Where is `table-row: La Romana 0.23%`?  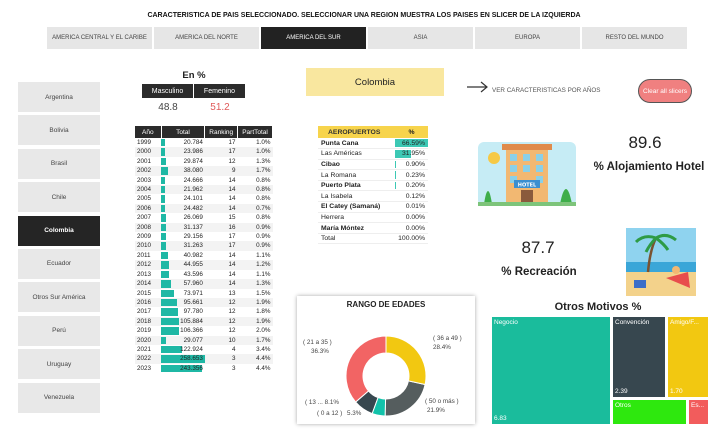
table-row: La Romana 0.23% is located at coordinates (373, 175).